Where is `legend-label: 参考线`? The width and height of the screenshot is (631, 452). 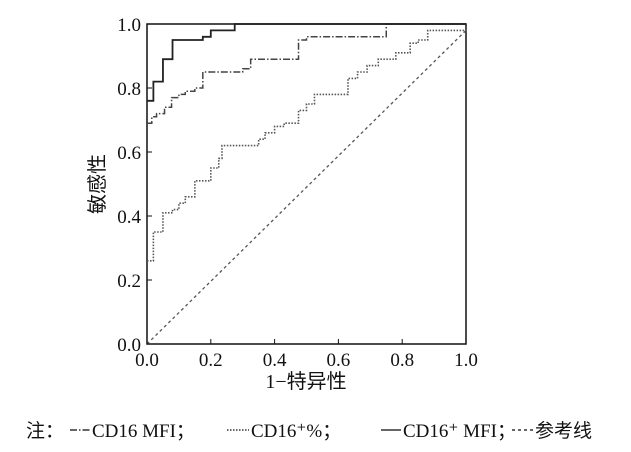
legend-label: 参考线 is located at coordinates (563, 431).